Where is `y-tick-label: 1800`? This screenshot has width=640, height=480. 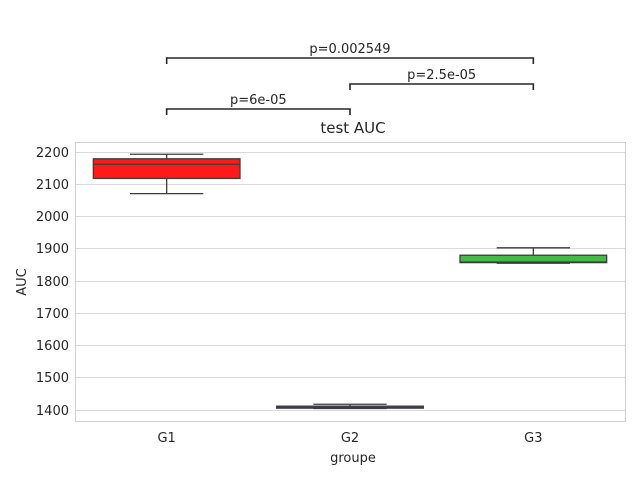
y-tick-label: 1800 is located at coordinates (52, 282).